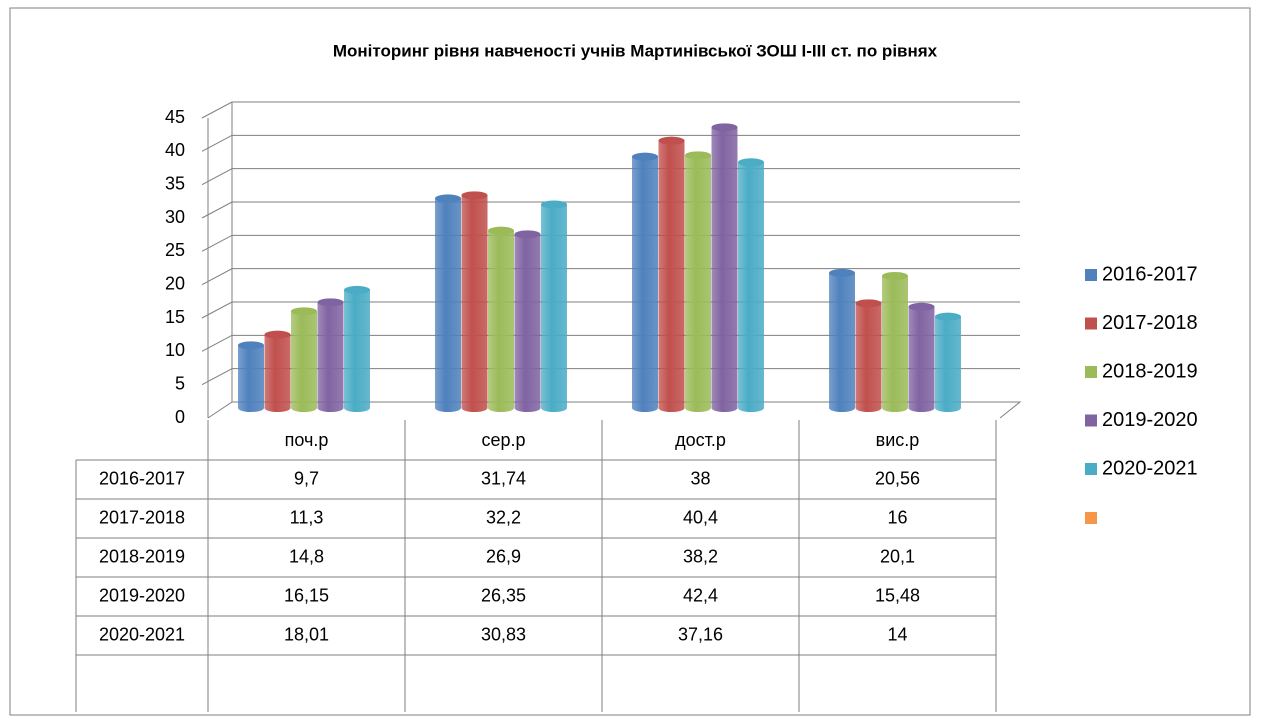  I want to click on table-cell: 9,7, so click(306, 478).